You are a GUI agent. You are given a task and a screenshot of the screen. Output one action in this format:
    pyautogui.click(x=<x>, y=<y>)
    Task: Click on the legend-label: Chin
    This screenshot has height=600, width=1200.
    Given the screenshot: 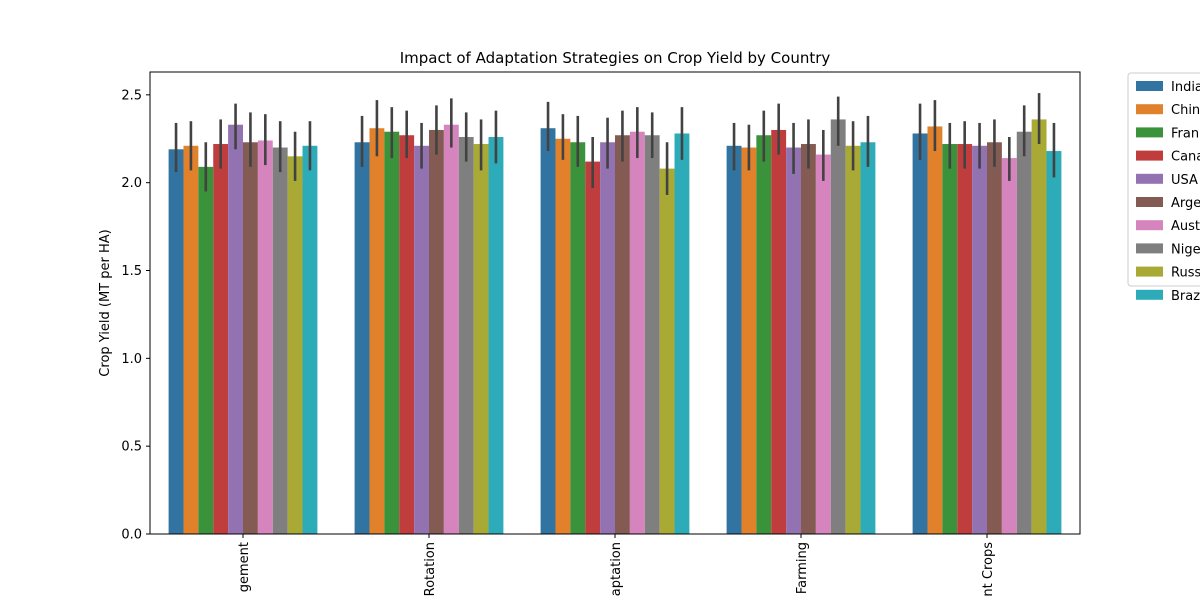 What is the action you would take?
    pyautogui.click(x=1185, y=110)
    